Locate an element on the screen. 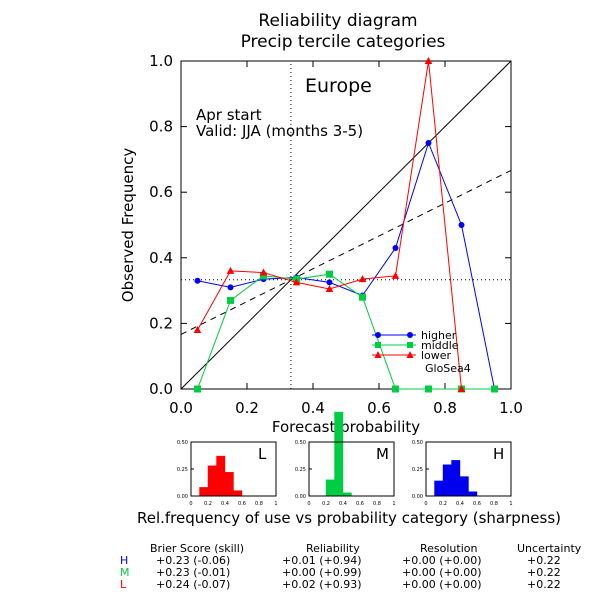  legend-lower: lower is located at coordinates (436, 355).